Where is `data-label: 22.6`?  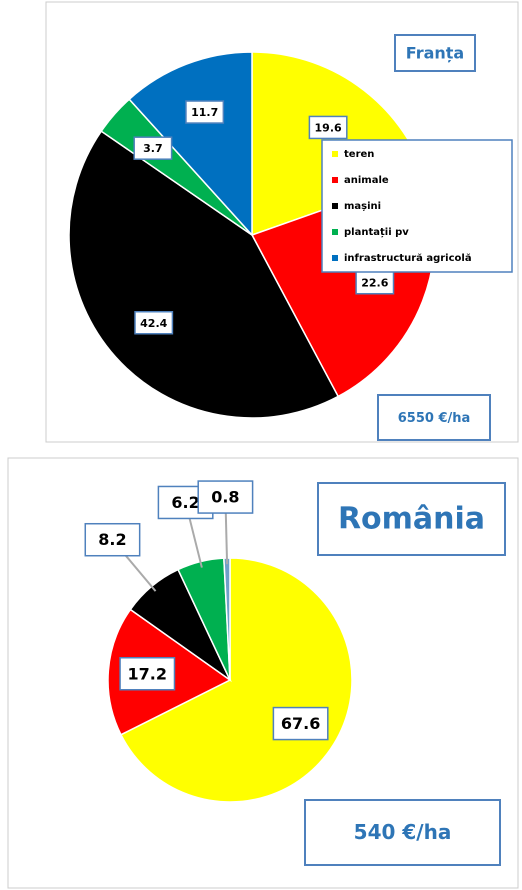
data-label: 22.6 is located at coordinates (374, 283).